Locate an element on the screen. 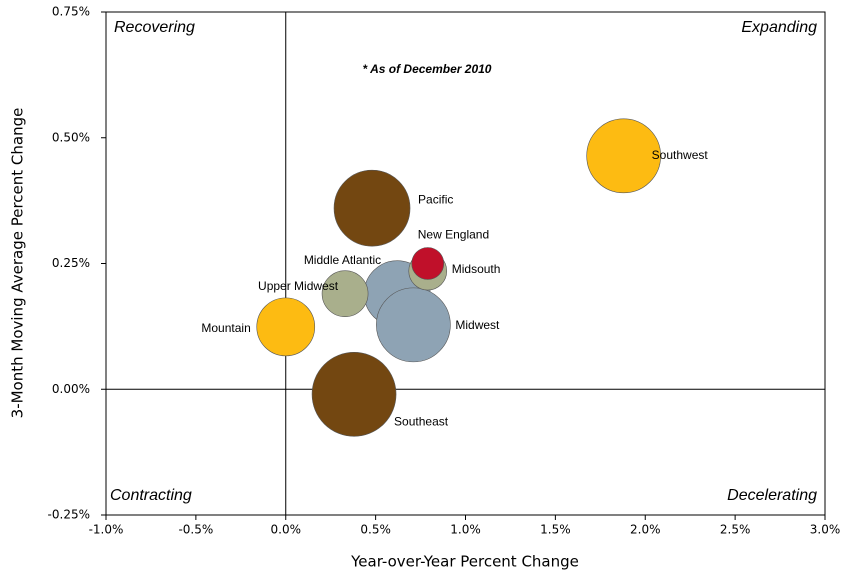 This screenshot has height=571, width=854. point-label: Southwest is located at coordinates (680, 155).